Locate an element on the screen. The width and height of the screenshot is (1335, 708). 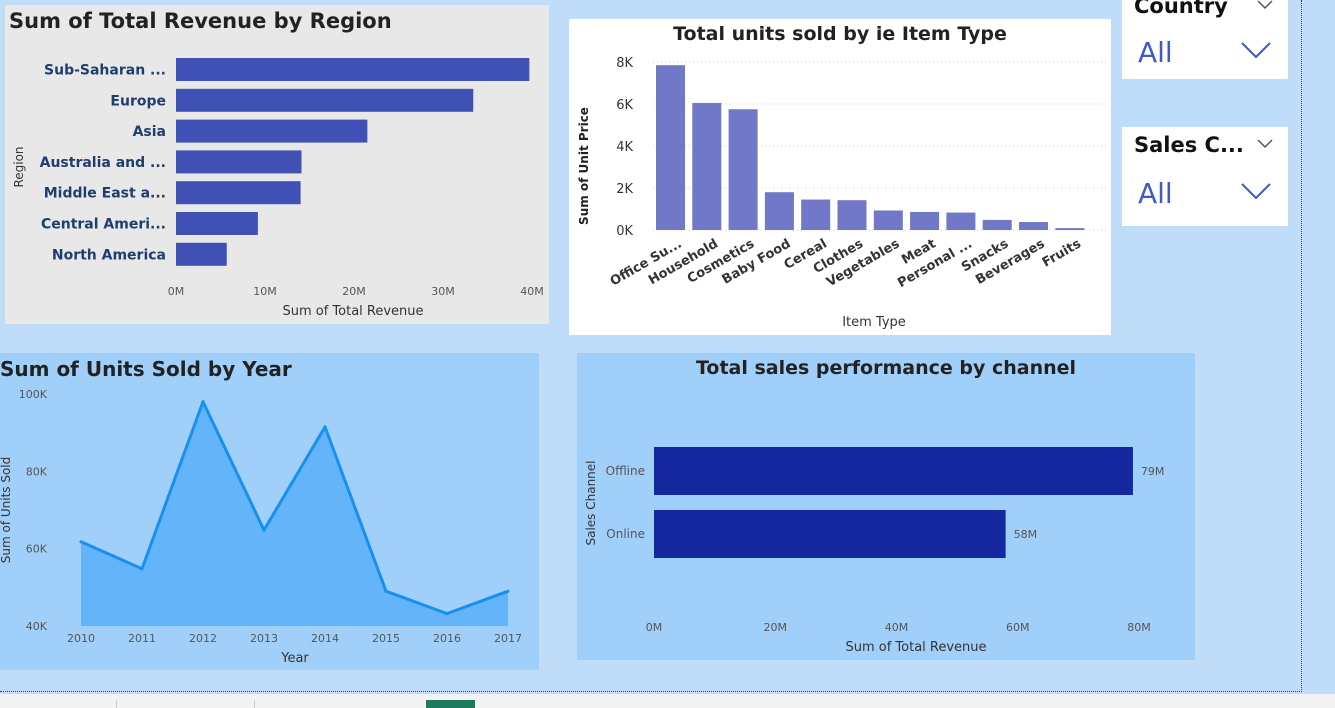
x-axis-label: Year is located at coordinates (294, 658).